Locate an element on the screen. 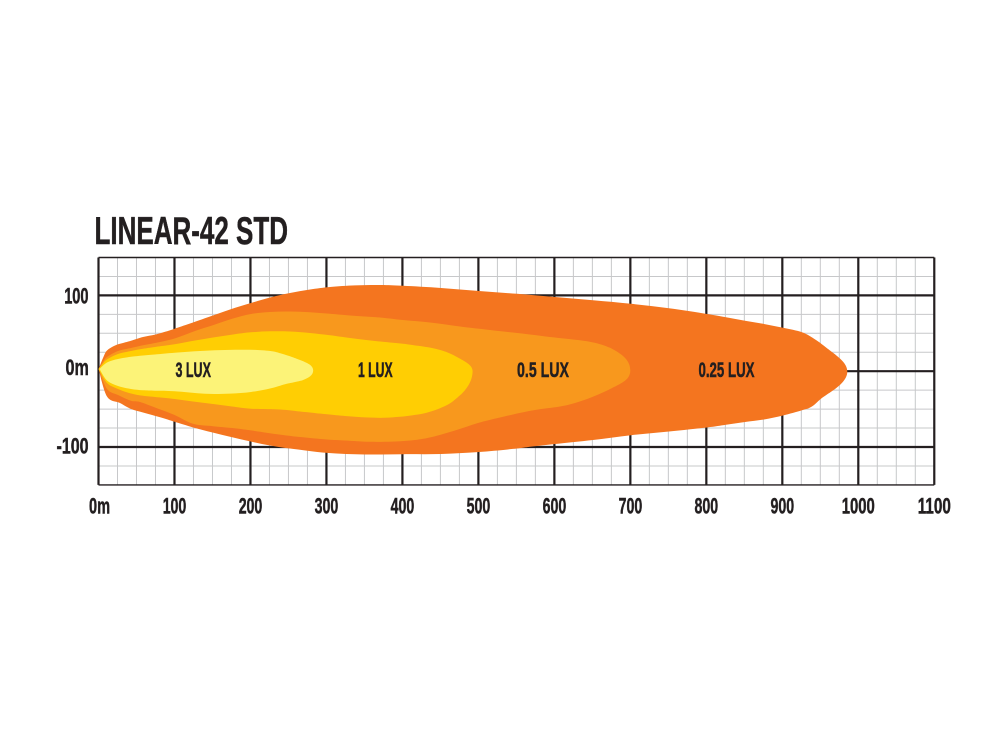  svg-text: 3 LUX is located at coordinates (194, 370).